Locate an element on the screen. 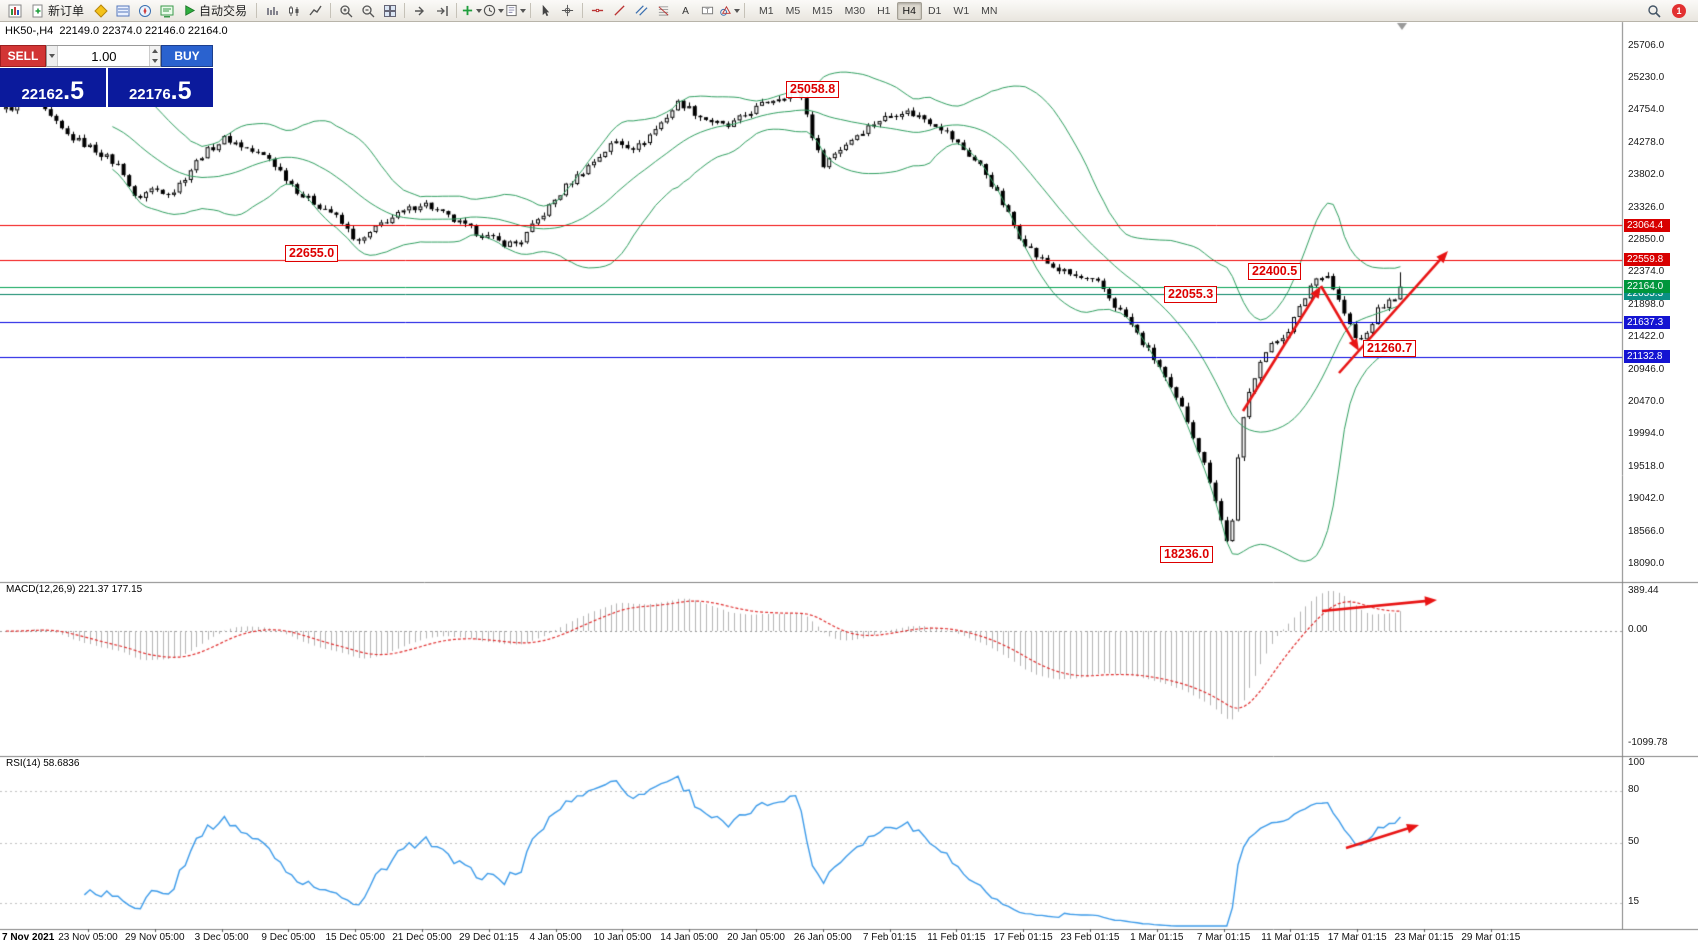 The width and height of the screenshot is (1698, 945). volume-stepper is located at coordinates (154, 56).